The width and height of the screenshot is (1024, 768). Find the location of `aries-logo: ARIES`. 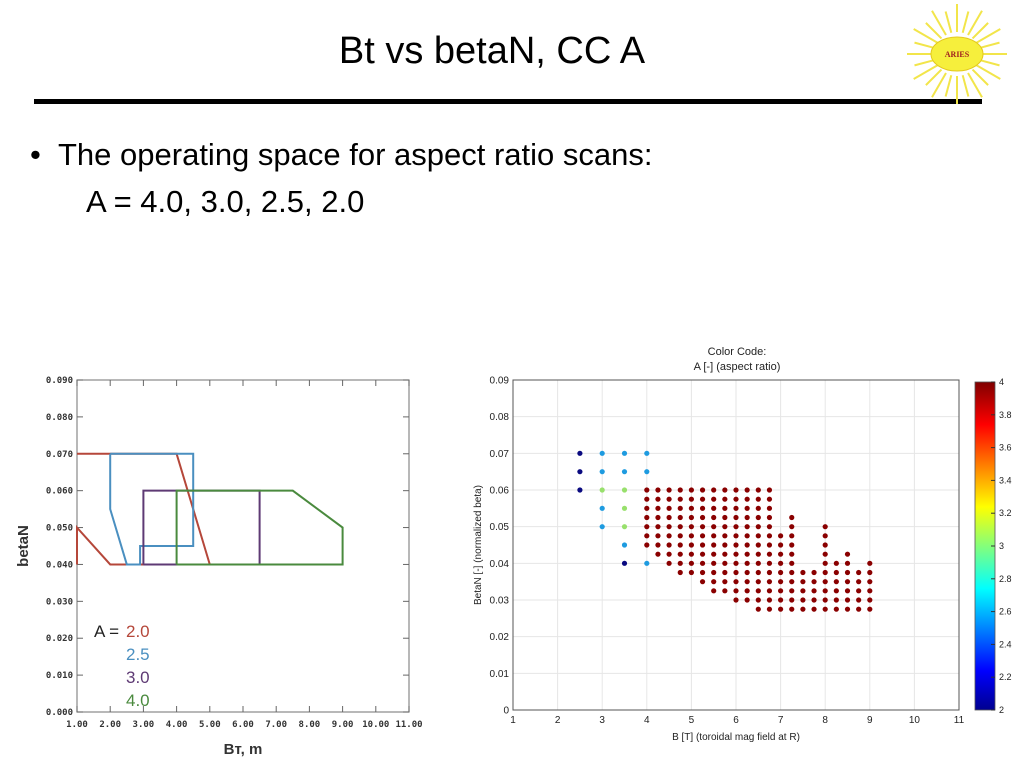

aries-logo: ARIES is located at coordinates (957, 54).